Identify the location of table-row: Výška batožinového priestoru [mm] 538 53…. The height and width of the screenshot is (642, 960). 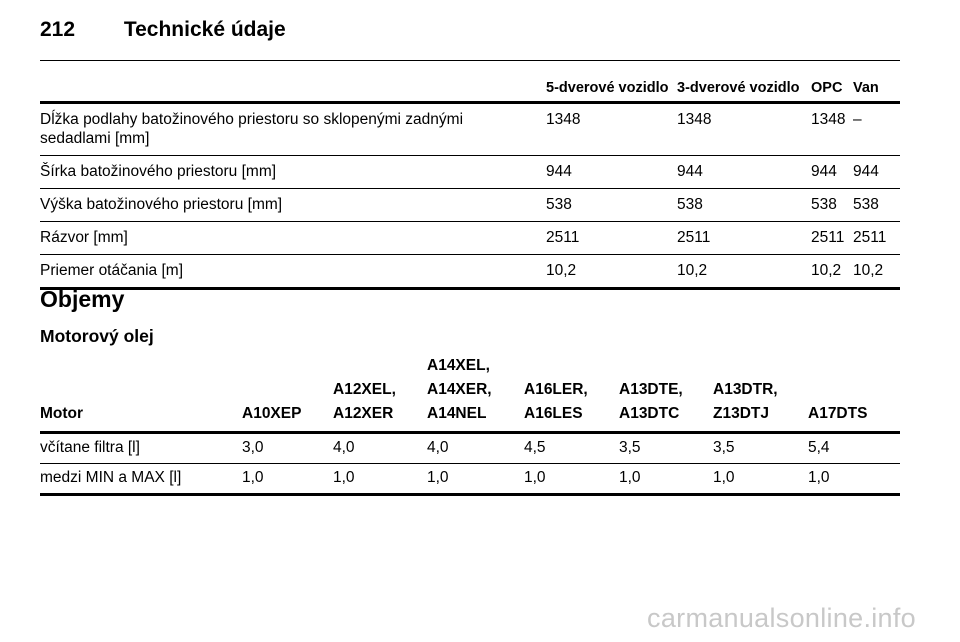
(470, 205).